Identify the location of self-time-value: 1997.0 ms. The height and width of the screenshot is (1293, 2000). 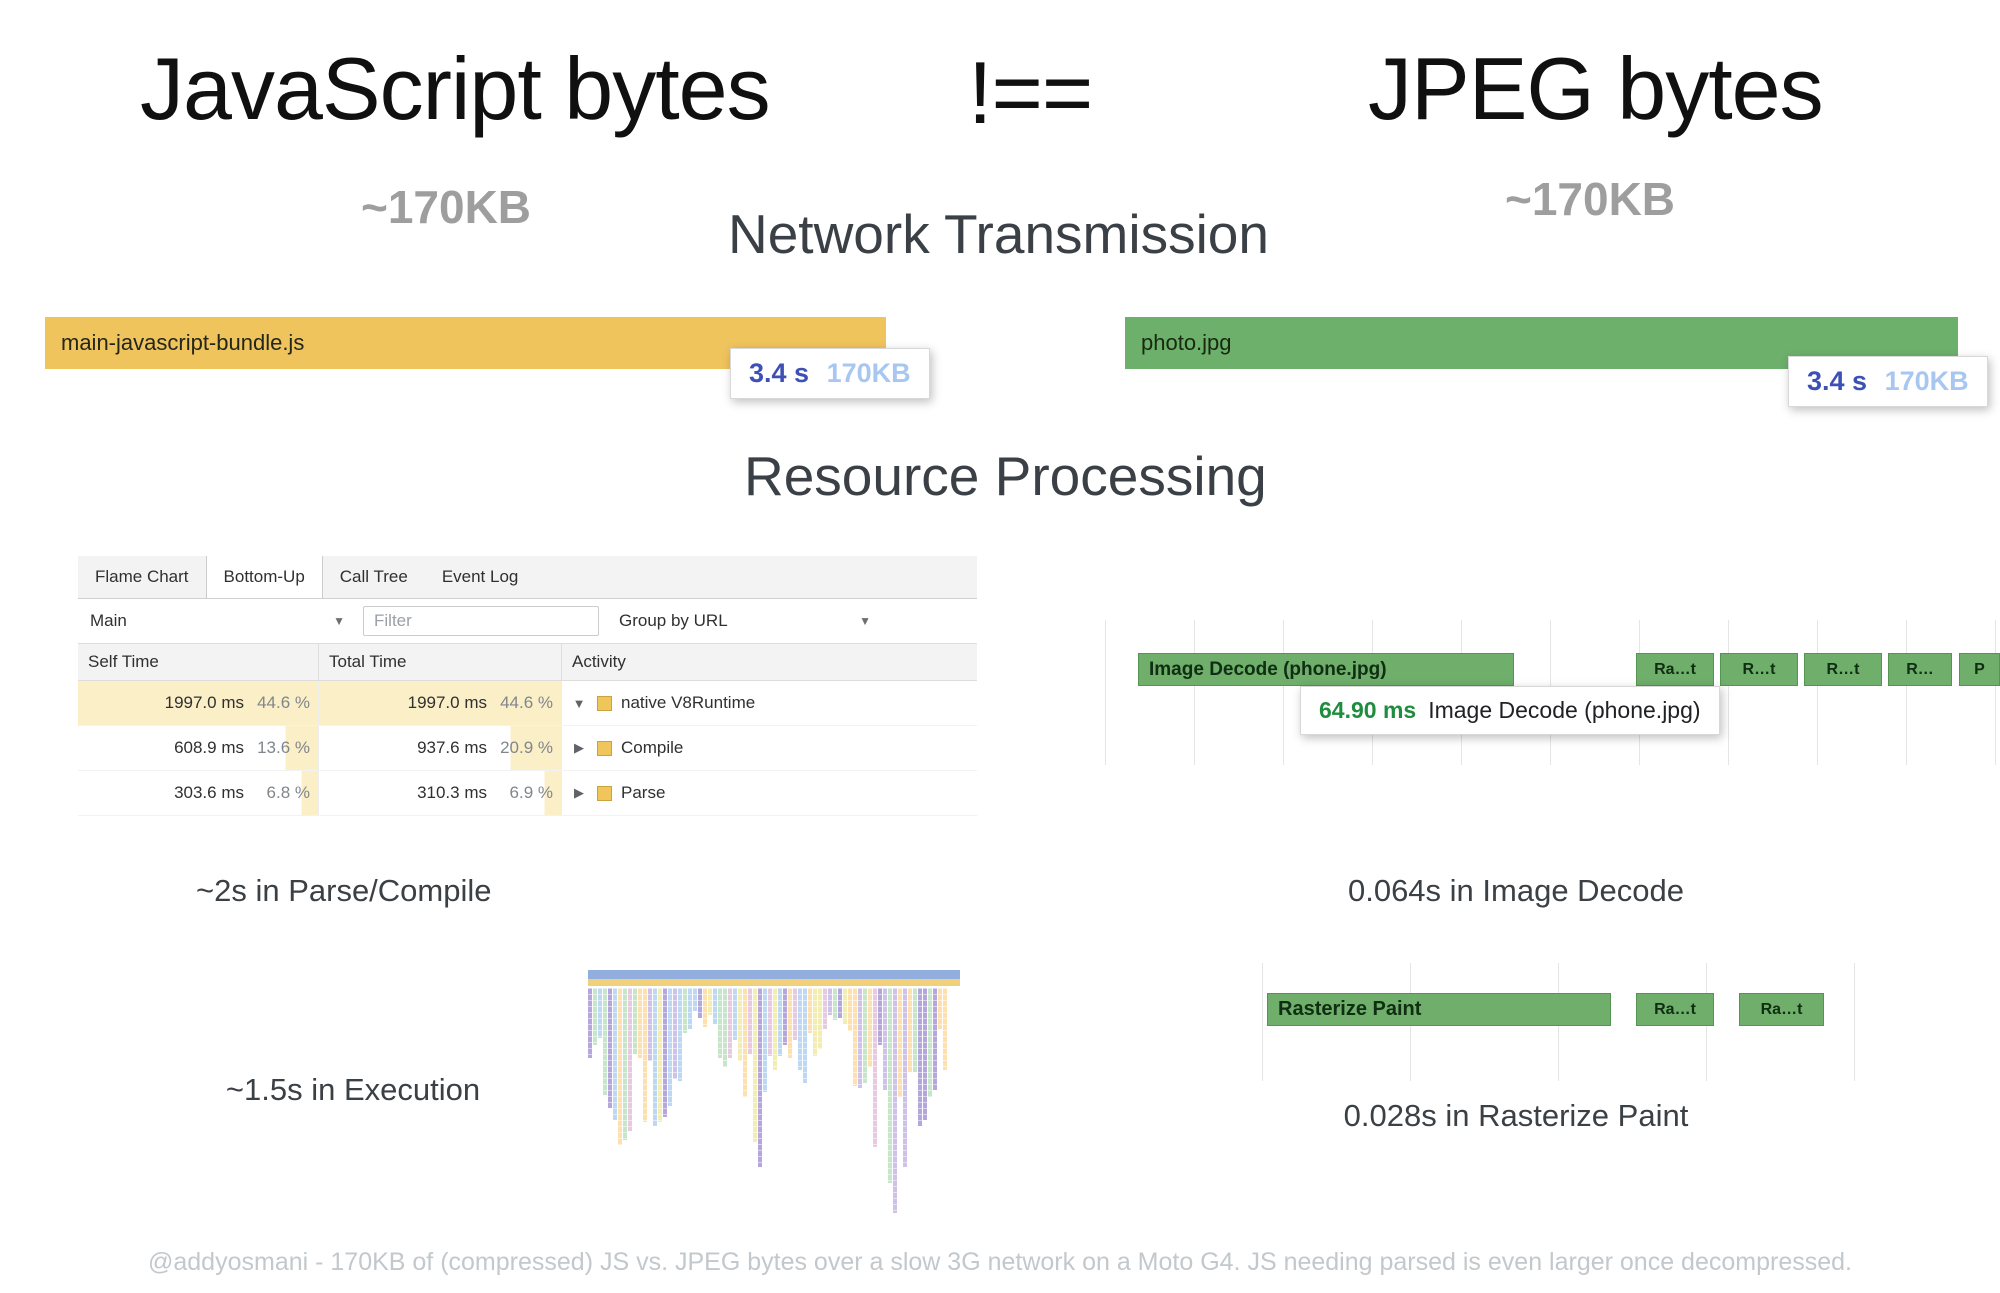
(204, 702).